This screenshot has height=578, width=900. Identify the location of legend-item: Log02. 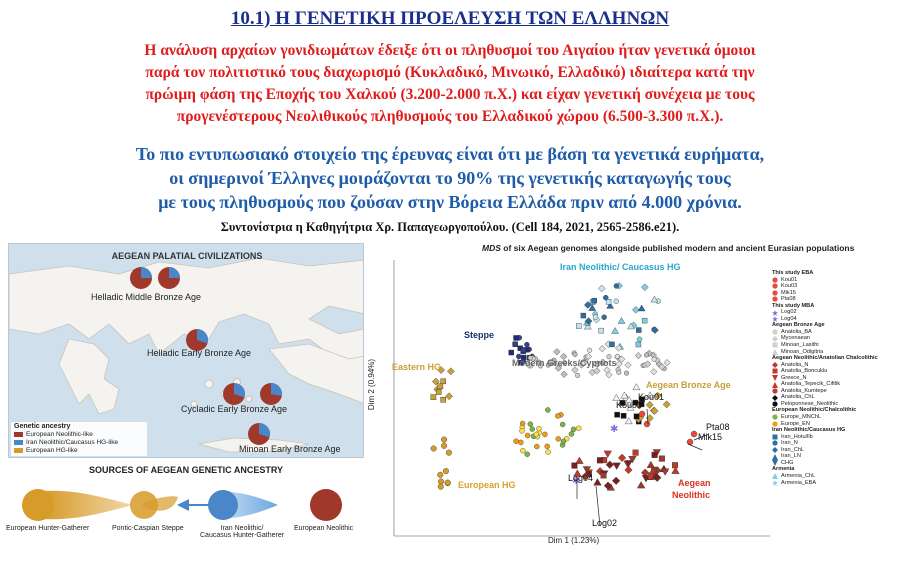
(834, 312).